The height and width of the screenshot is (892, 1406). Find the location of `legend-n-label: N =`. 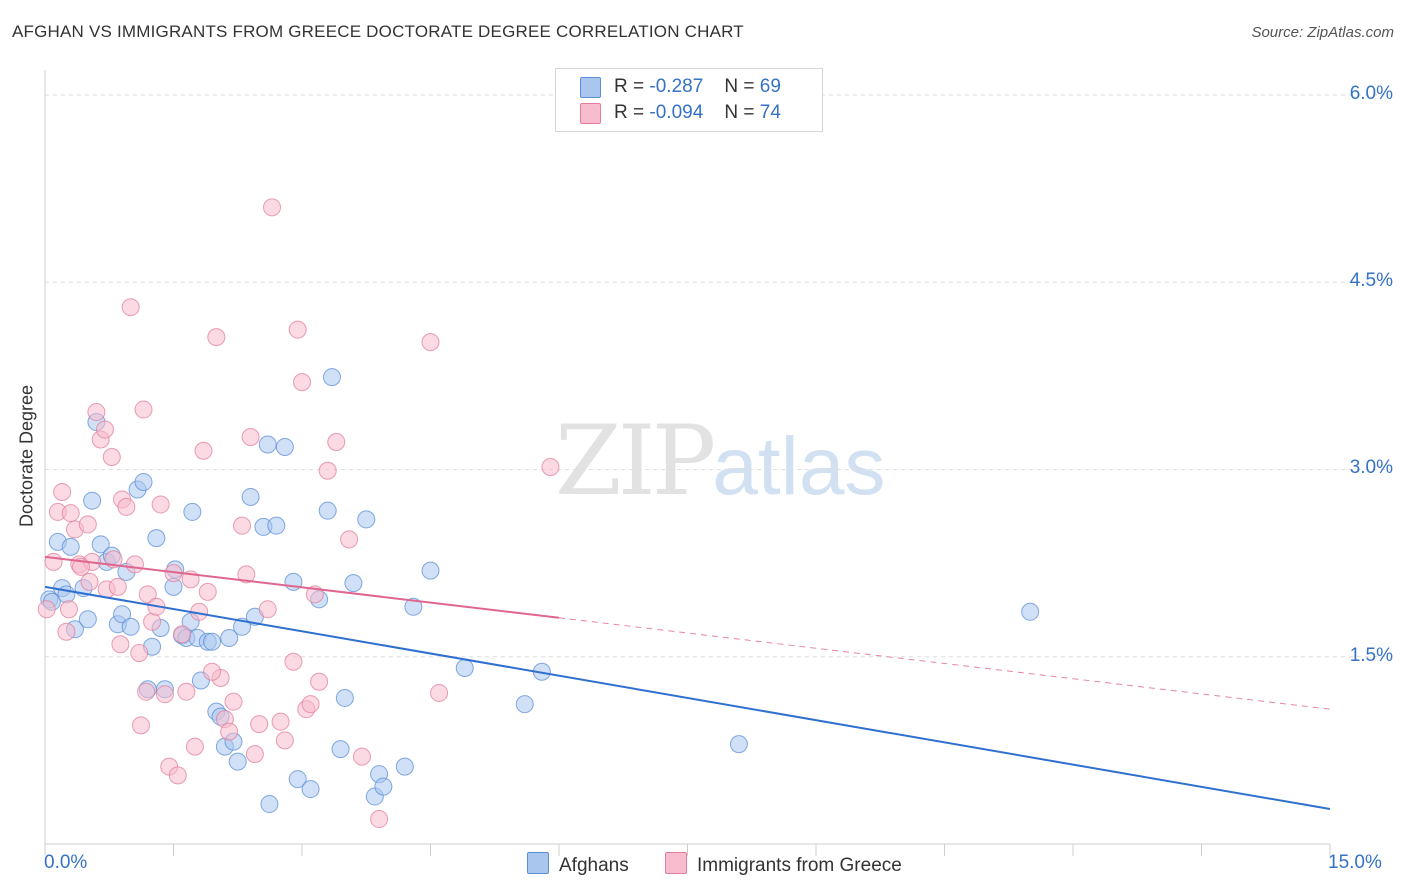

legend-n-label: N = is located at coordinates (739, 86).